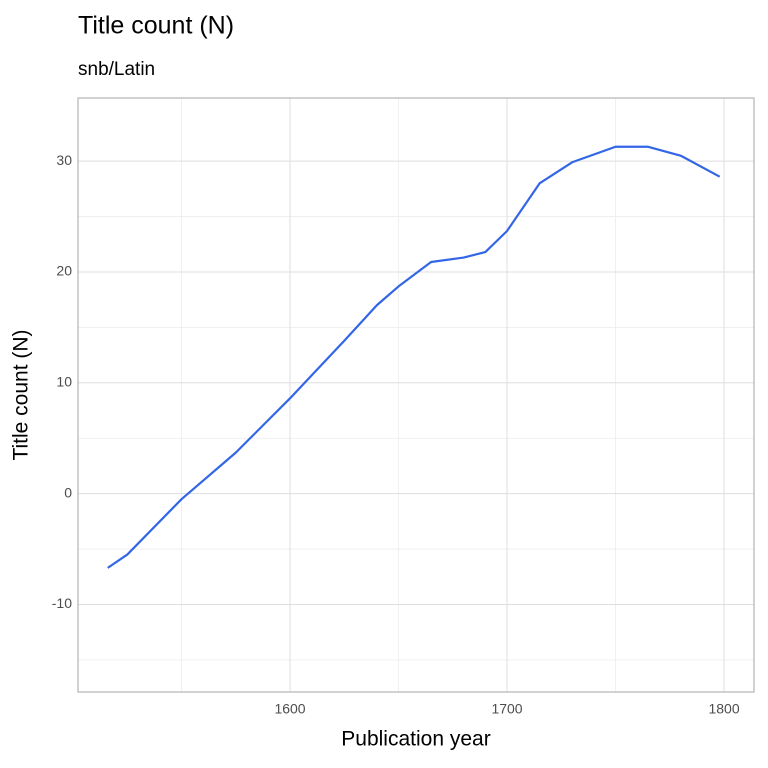 This screenshot has height=768, width=768. What do you see at coordinates (64, 382) in the screenshot?
I see `y-tick-label: 10` at bounding box center [64, 382].